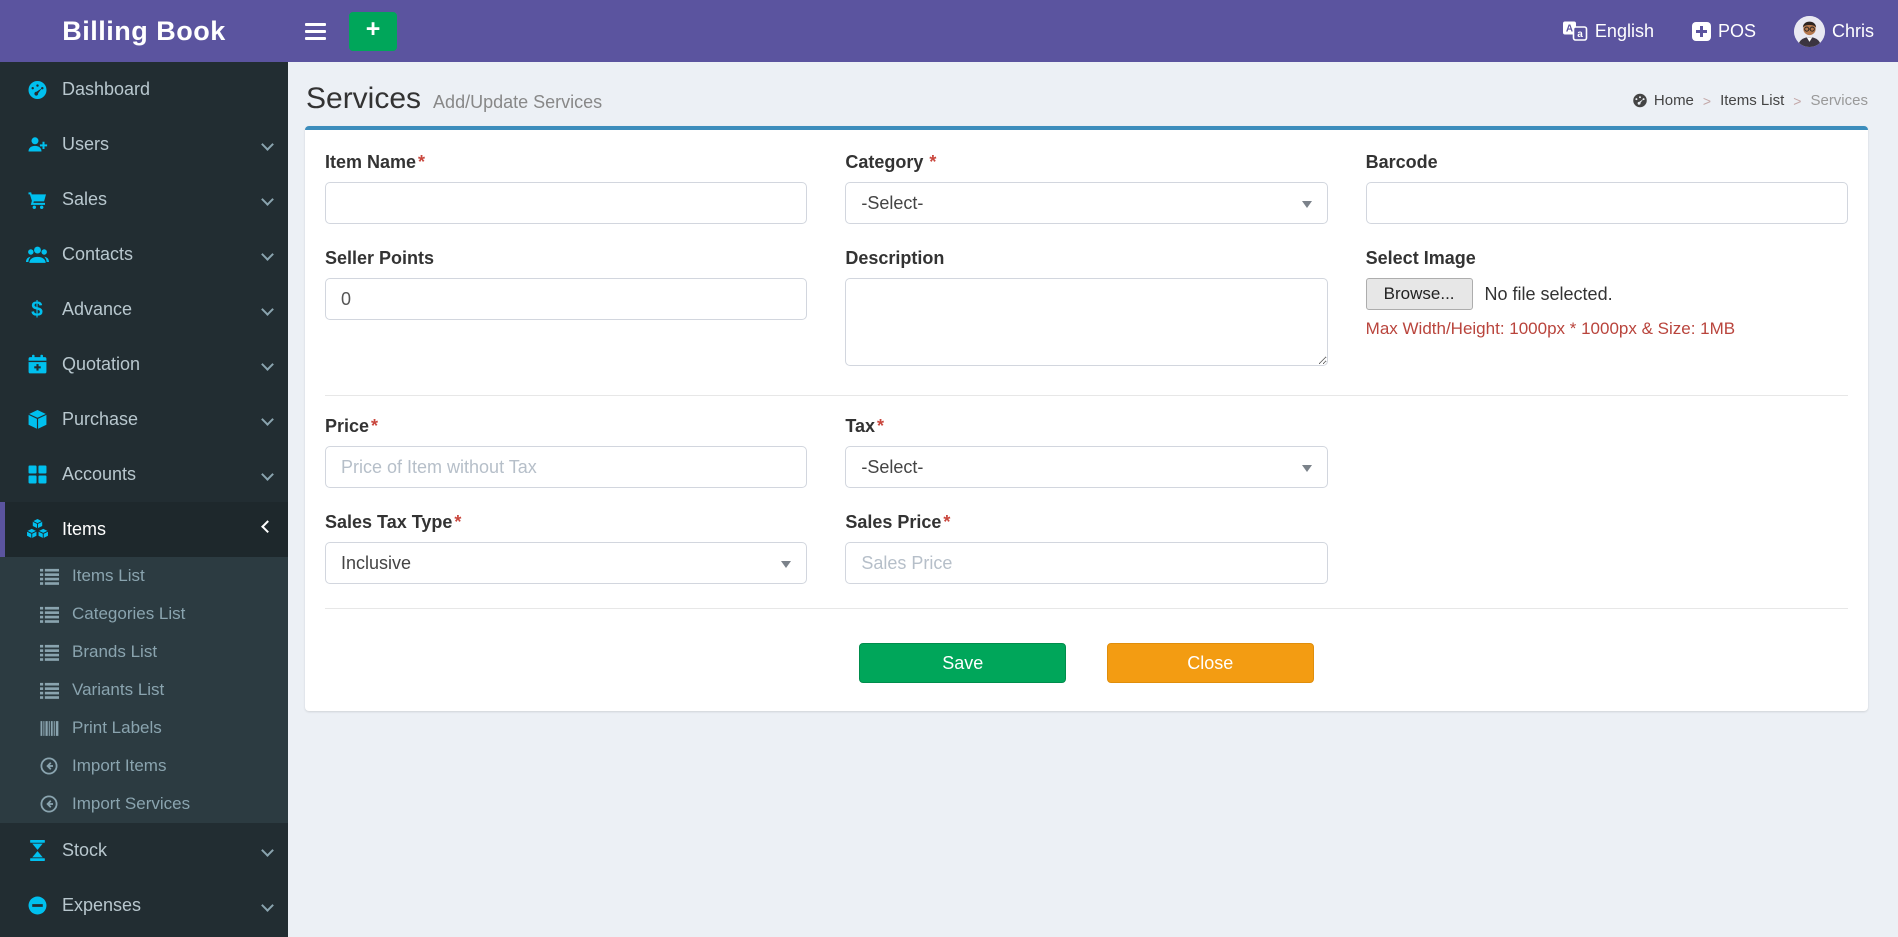 Image resolution: width=1898 pixels, height=937 pixels. I want to click on description-field: Description, so click(1086, 309).